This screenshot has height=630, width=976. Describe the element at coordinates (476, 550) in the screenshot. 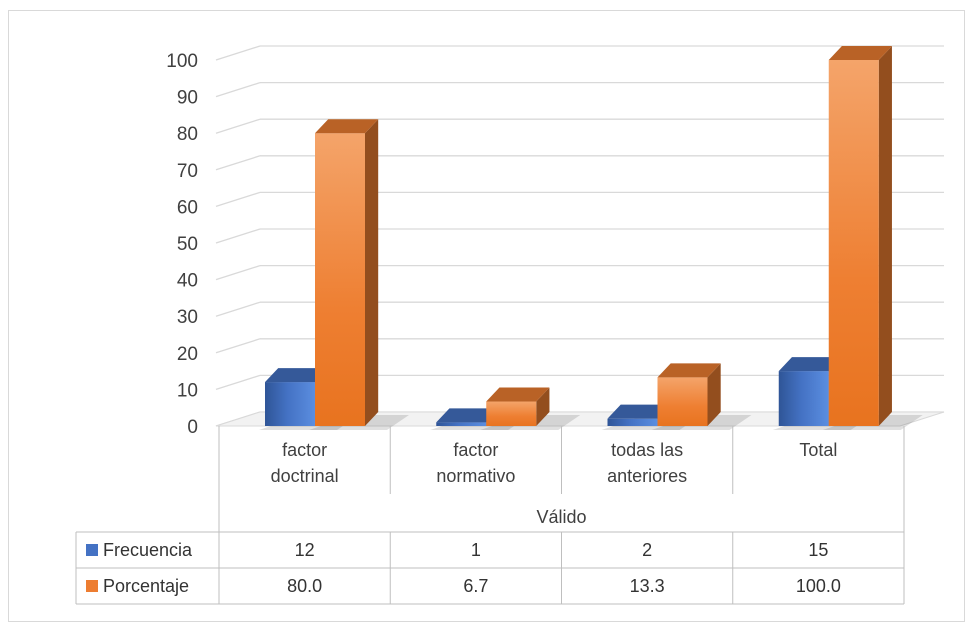

I see `data-table-value: 1` at that location.